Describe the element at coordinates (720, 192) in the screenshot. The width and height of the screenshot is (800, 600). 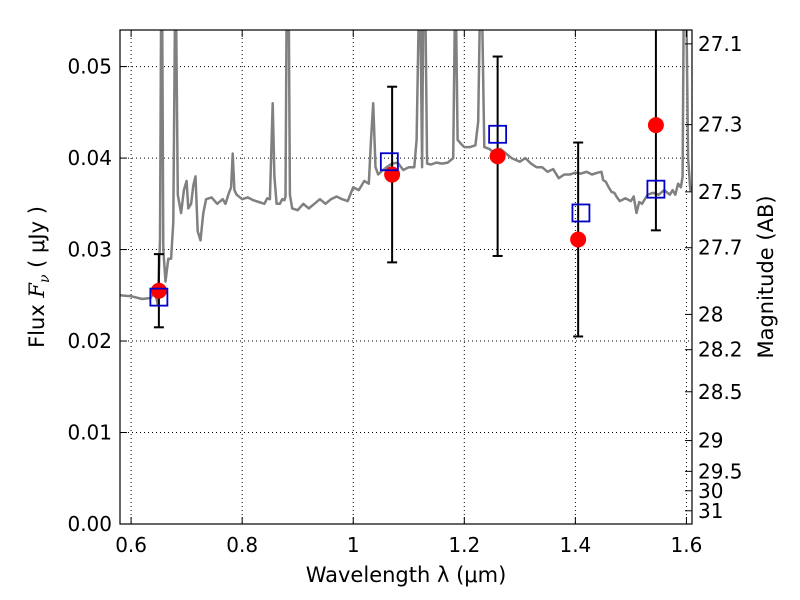
I see `magnitude-tick-label: 27.5` at that location.